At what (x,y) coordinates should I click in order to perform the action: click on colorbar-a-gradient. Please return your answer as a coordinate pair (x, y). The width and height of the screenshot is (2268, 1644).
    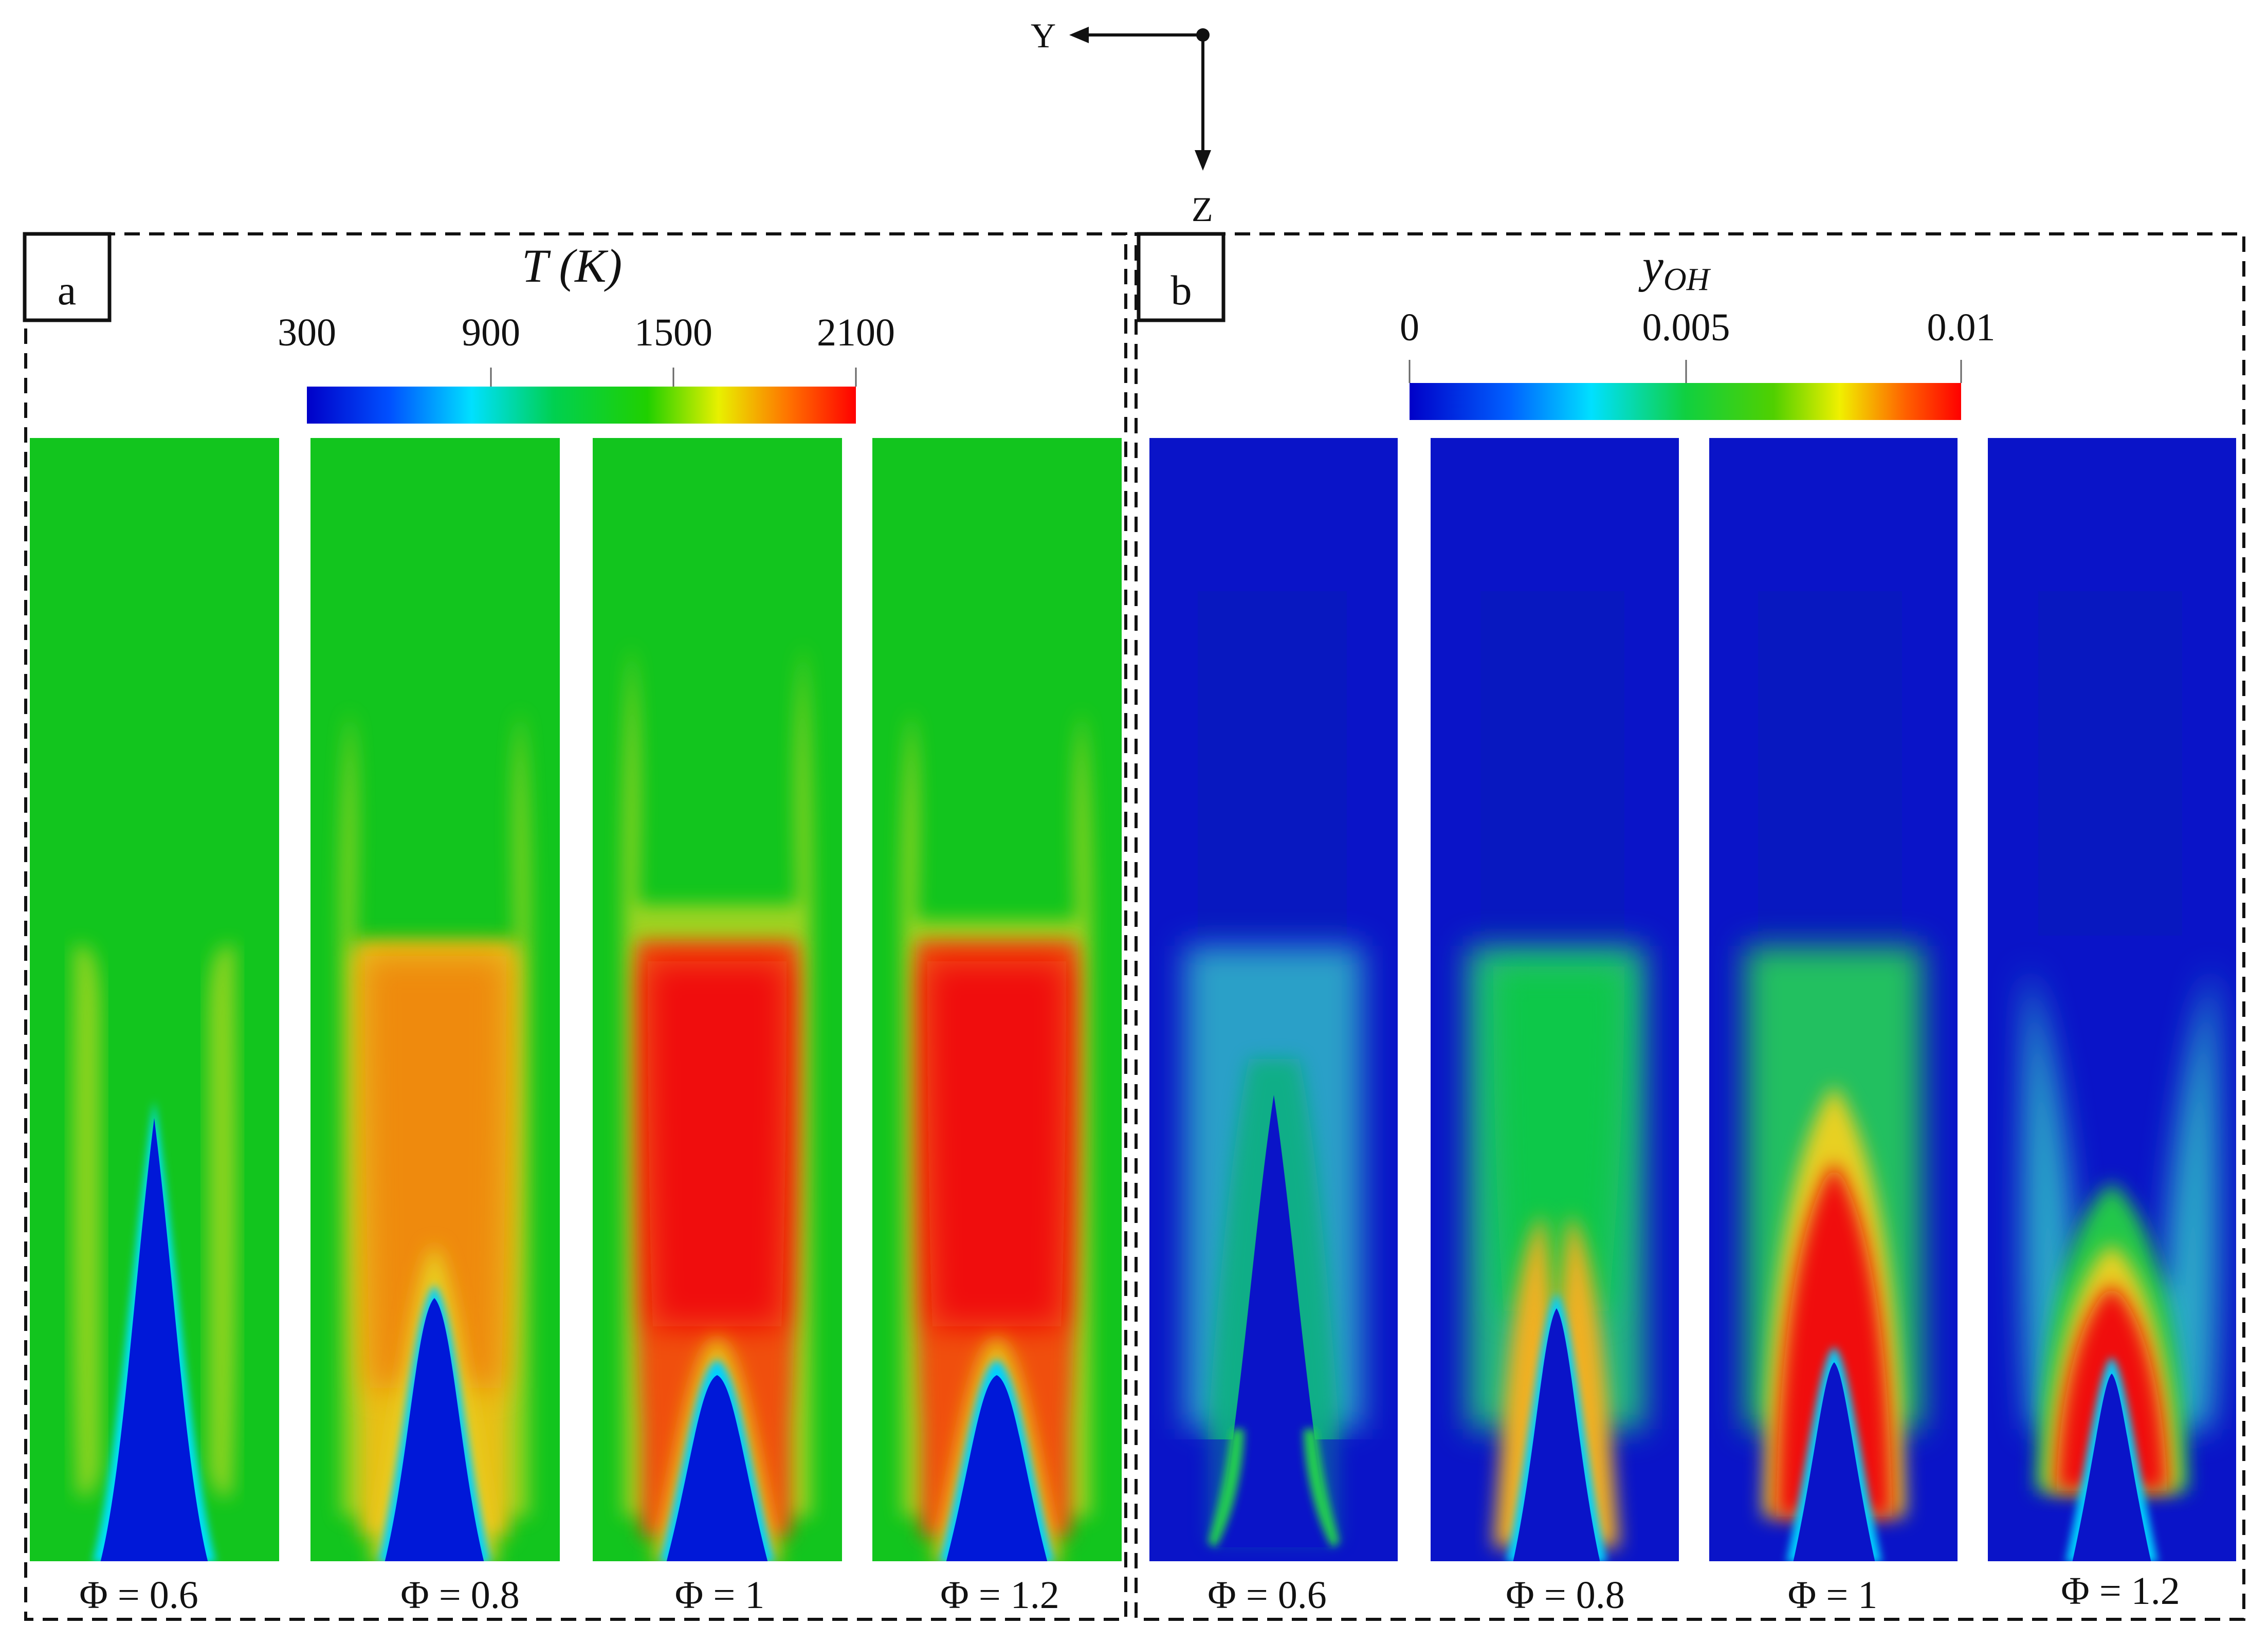
    Looking at the image, I should click on (581, 405).